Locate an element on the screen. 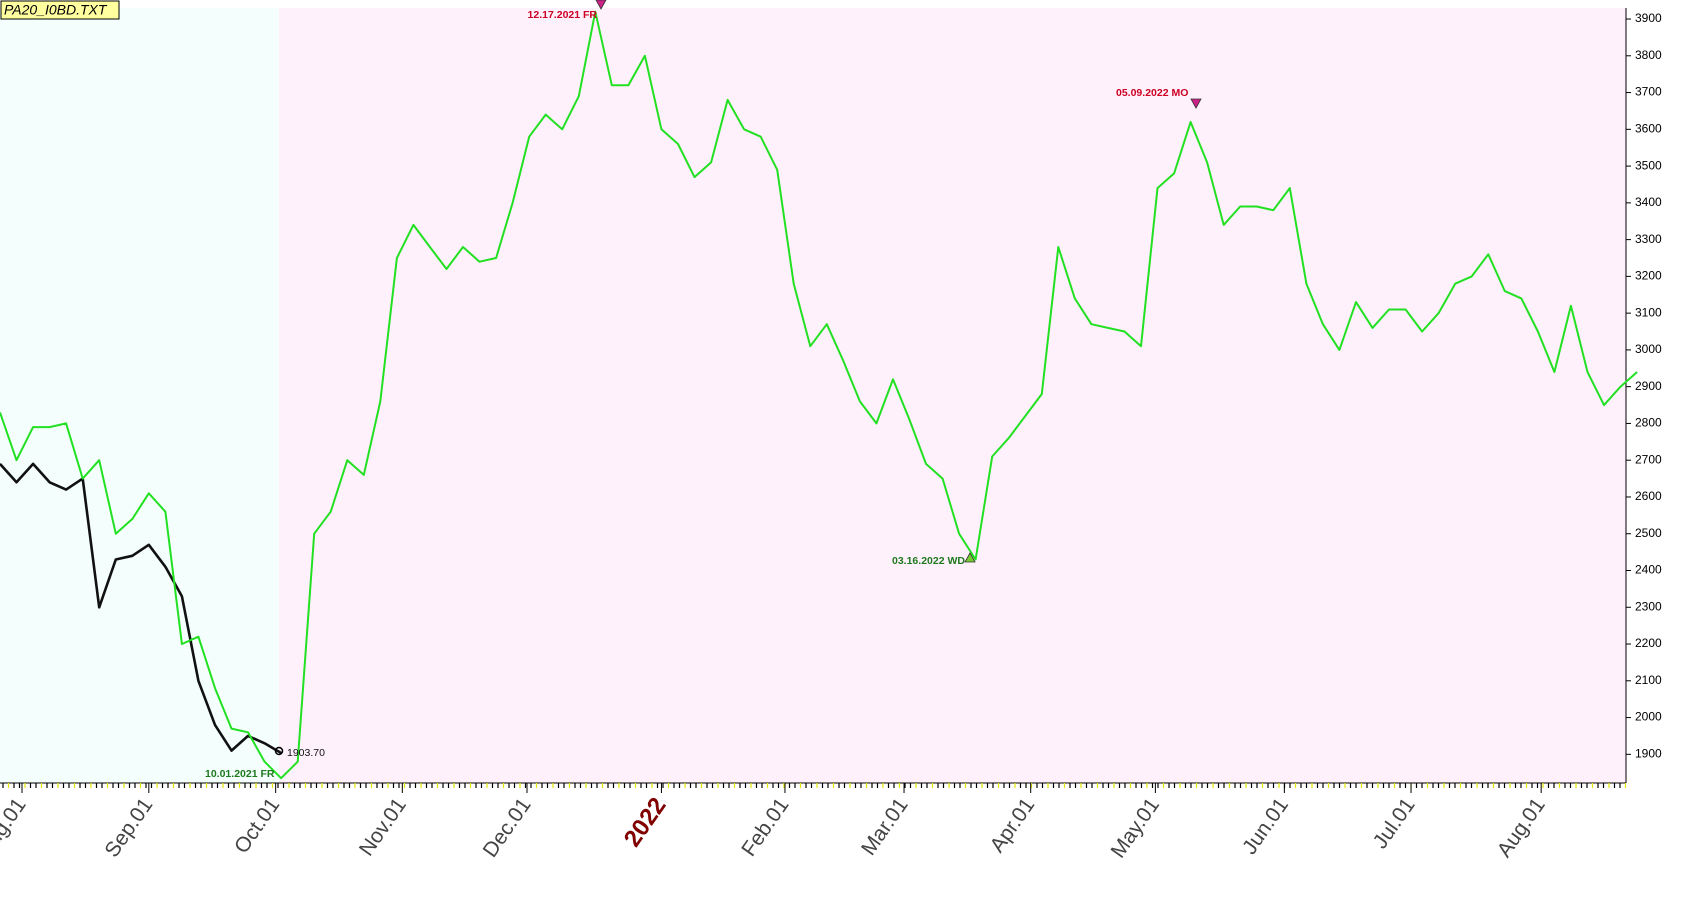  y-tick-label: 3300 is located at coordinates (1648, 239).